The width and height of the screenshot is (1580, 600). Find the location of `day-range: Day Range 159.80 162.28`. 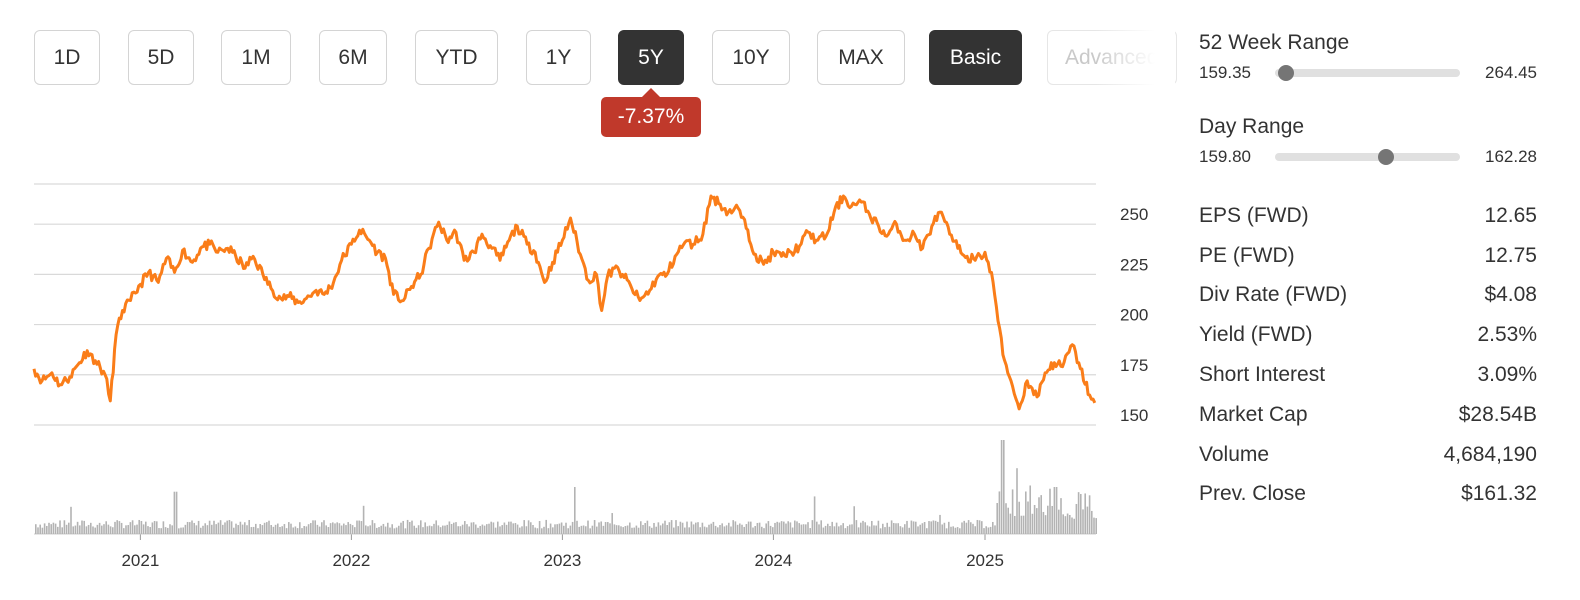

day-range: Day Range 159.80 162.28 is located at coordinates (1368, 154).